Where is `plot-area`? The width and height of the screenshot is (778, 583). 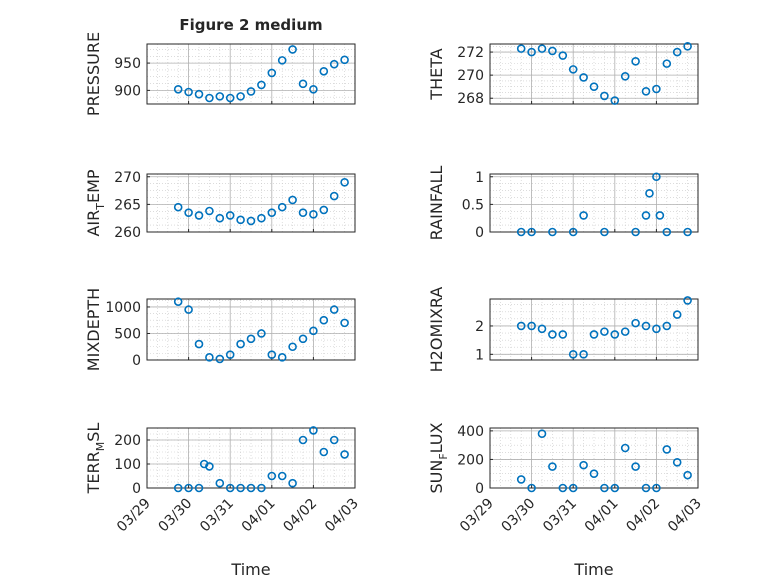 plot-area is located at coordinates (594, 203).